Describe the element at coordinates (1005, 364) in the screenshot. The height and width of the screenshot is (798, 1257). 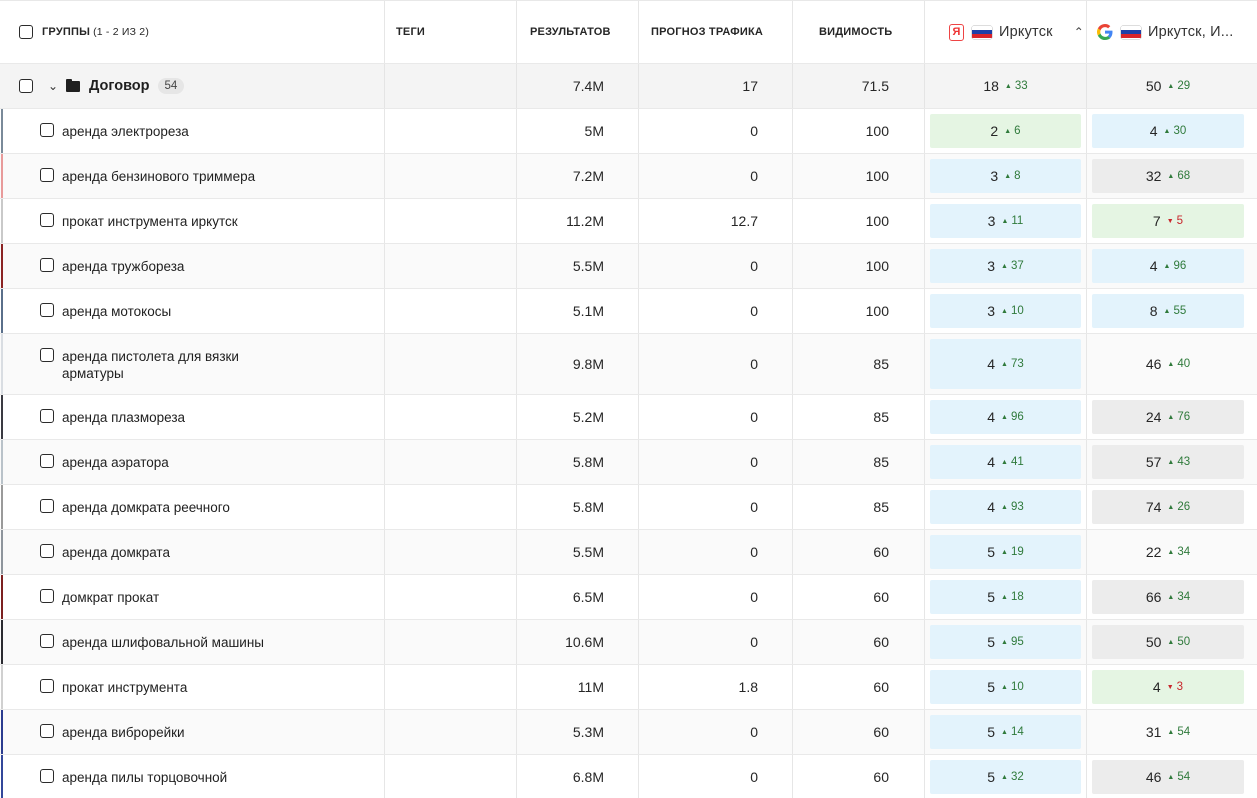
I see `position-box: 4 ▲ 73` at that location.